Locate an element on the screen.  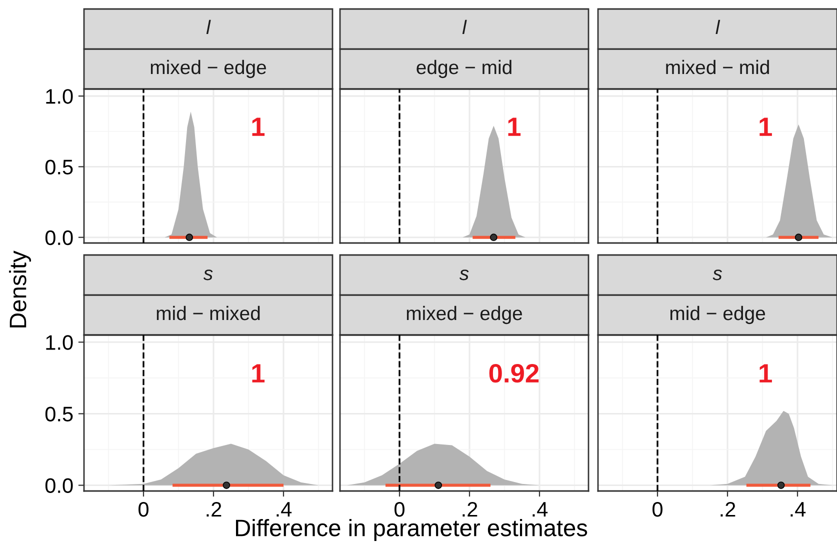
x-axis-title: Difference in parameter estimates is located at coordinates (412, 530).